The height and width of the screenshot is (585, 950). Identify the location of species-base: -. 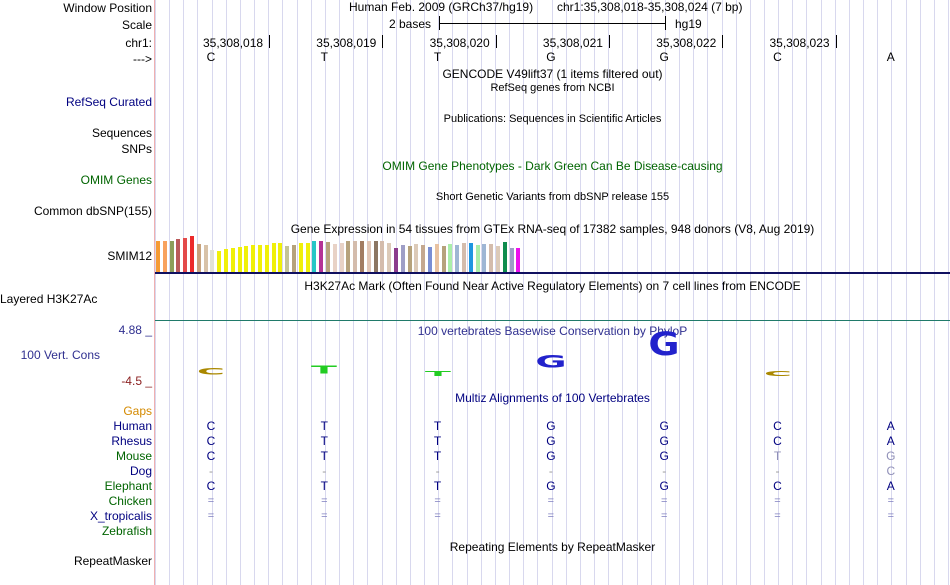
(777, 471).